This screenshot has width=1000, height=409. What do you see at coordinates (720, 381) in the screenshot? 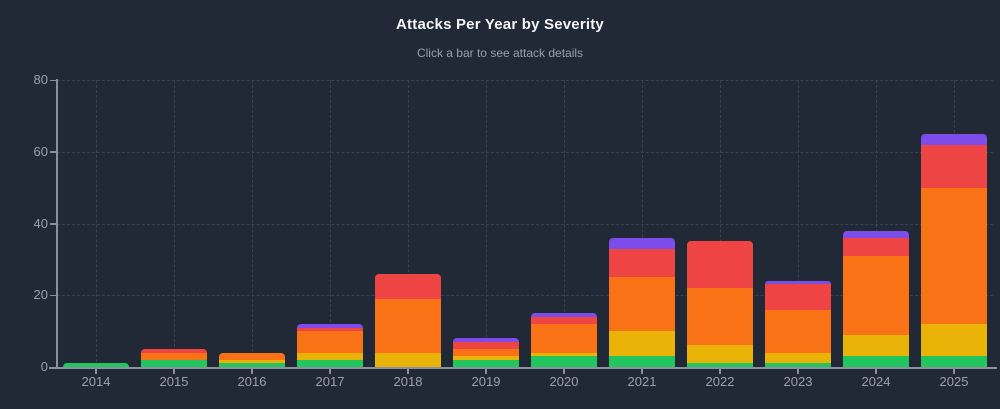
I see `x-tick-label-2022: 2022` at bounding box center [720, 381].